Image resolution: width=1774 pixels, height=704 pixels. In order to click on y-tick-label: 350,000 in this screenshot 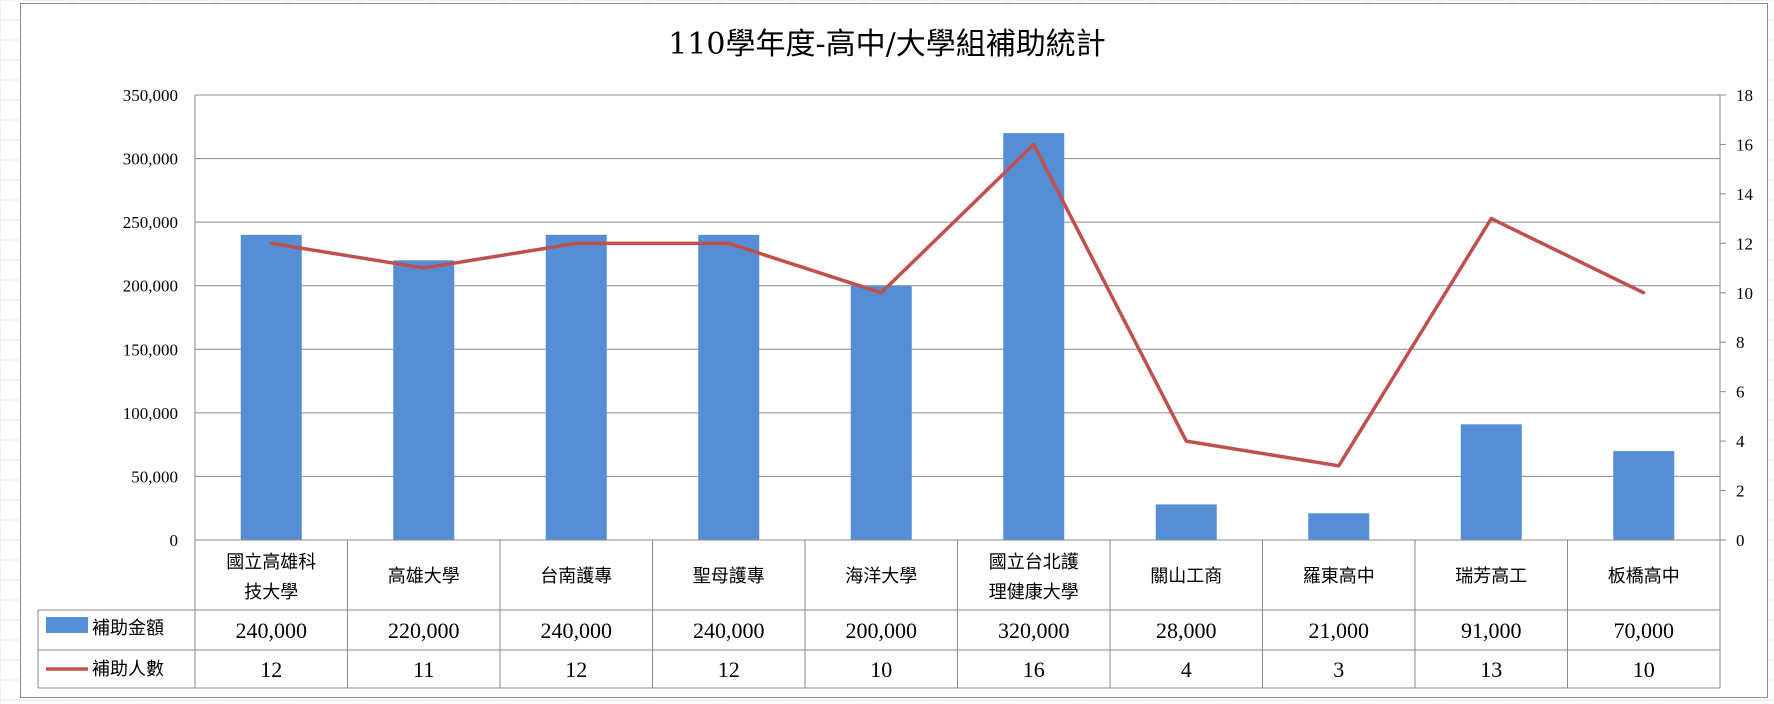, I will do `click(150, 95)`.